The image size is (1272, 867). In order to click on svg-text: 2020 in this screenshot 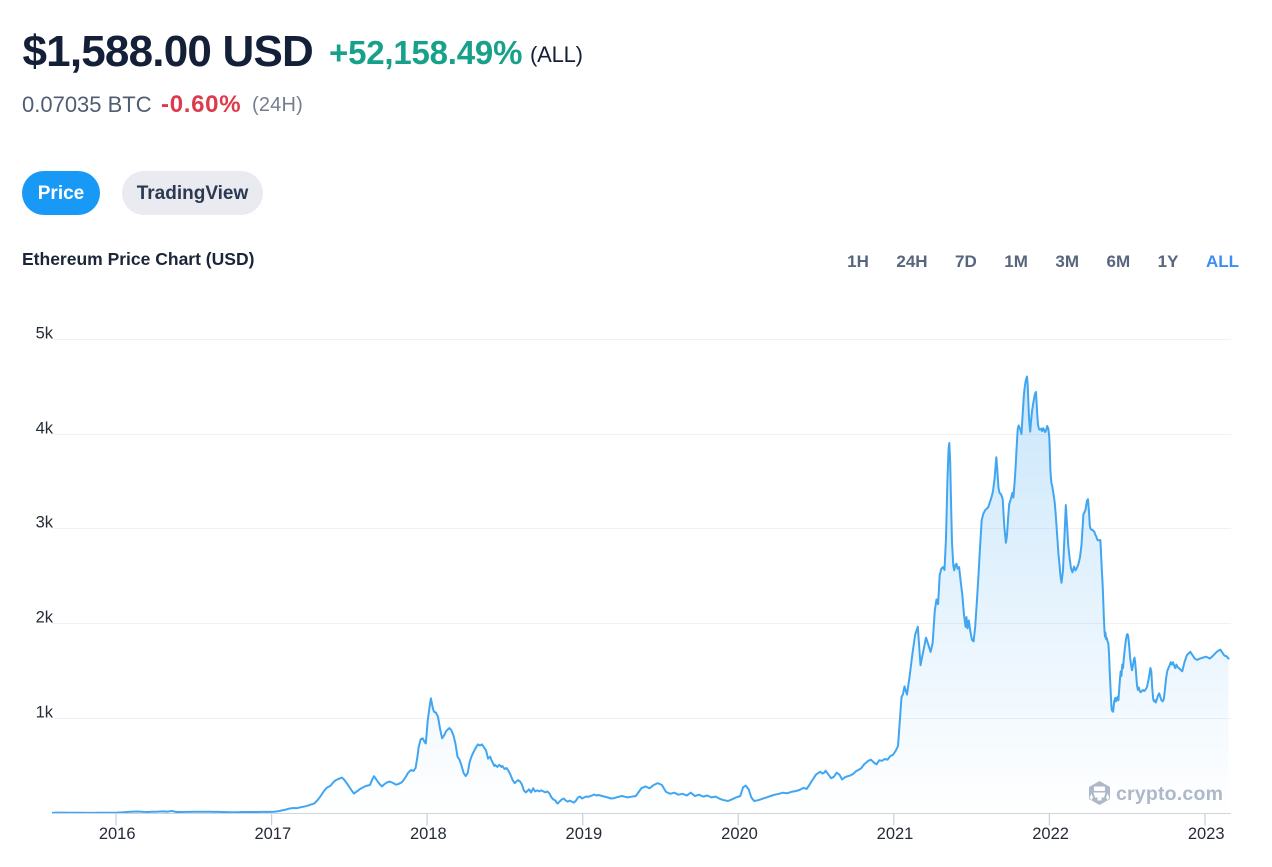, I will do `click(739, 834)`.